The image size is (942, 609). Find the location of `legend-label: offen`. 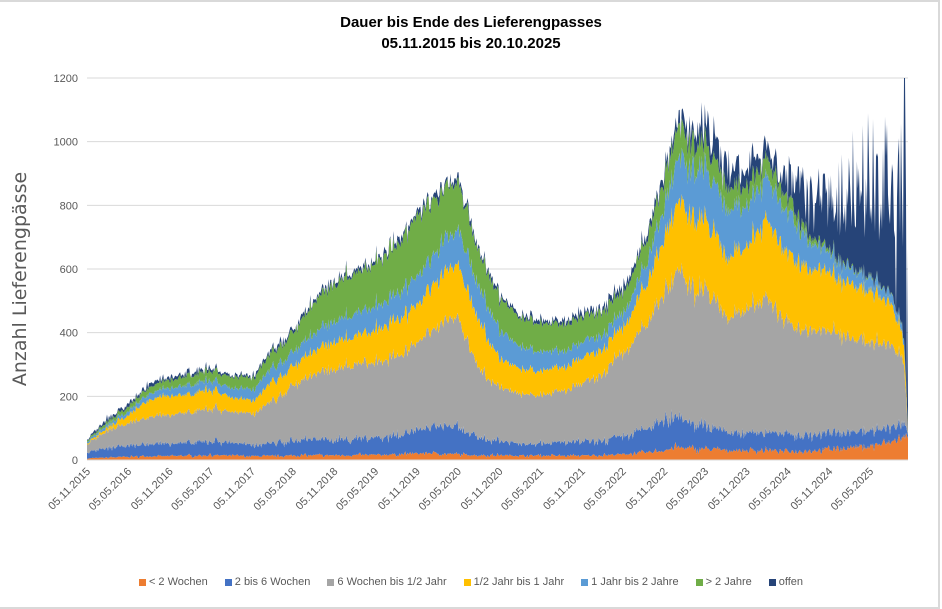

legend-label: offen is located at coordinates (791, 582).